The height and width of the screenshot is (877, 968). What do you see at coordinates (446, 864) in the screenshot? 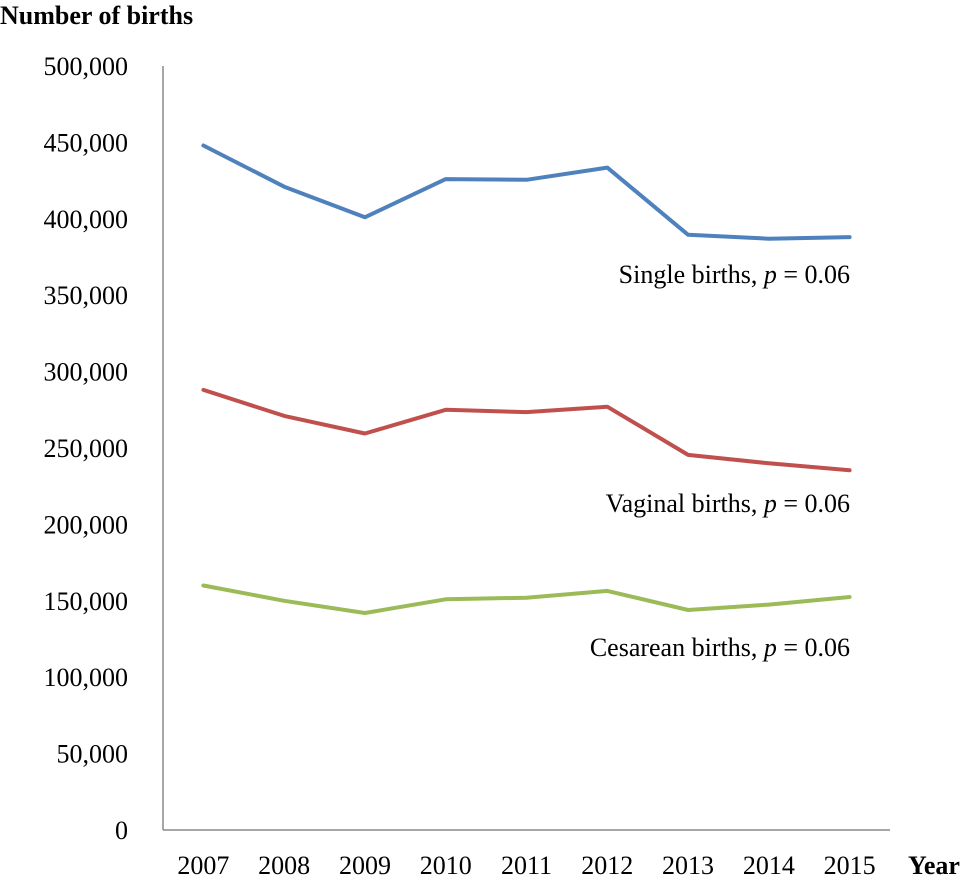
I see `x-tick-label: 2010` at bounding box center [446, 864].